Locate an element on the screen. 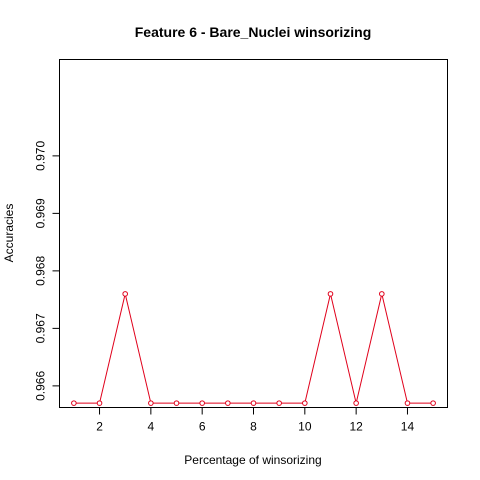 The image size is (480, 480). y-tick-label: 0.966 is located at coordinates (41, 386).